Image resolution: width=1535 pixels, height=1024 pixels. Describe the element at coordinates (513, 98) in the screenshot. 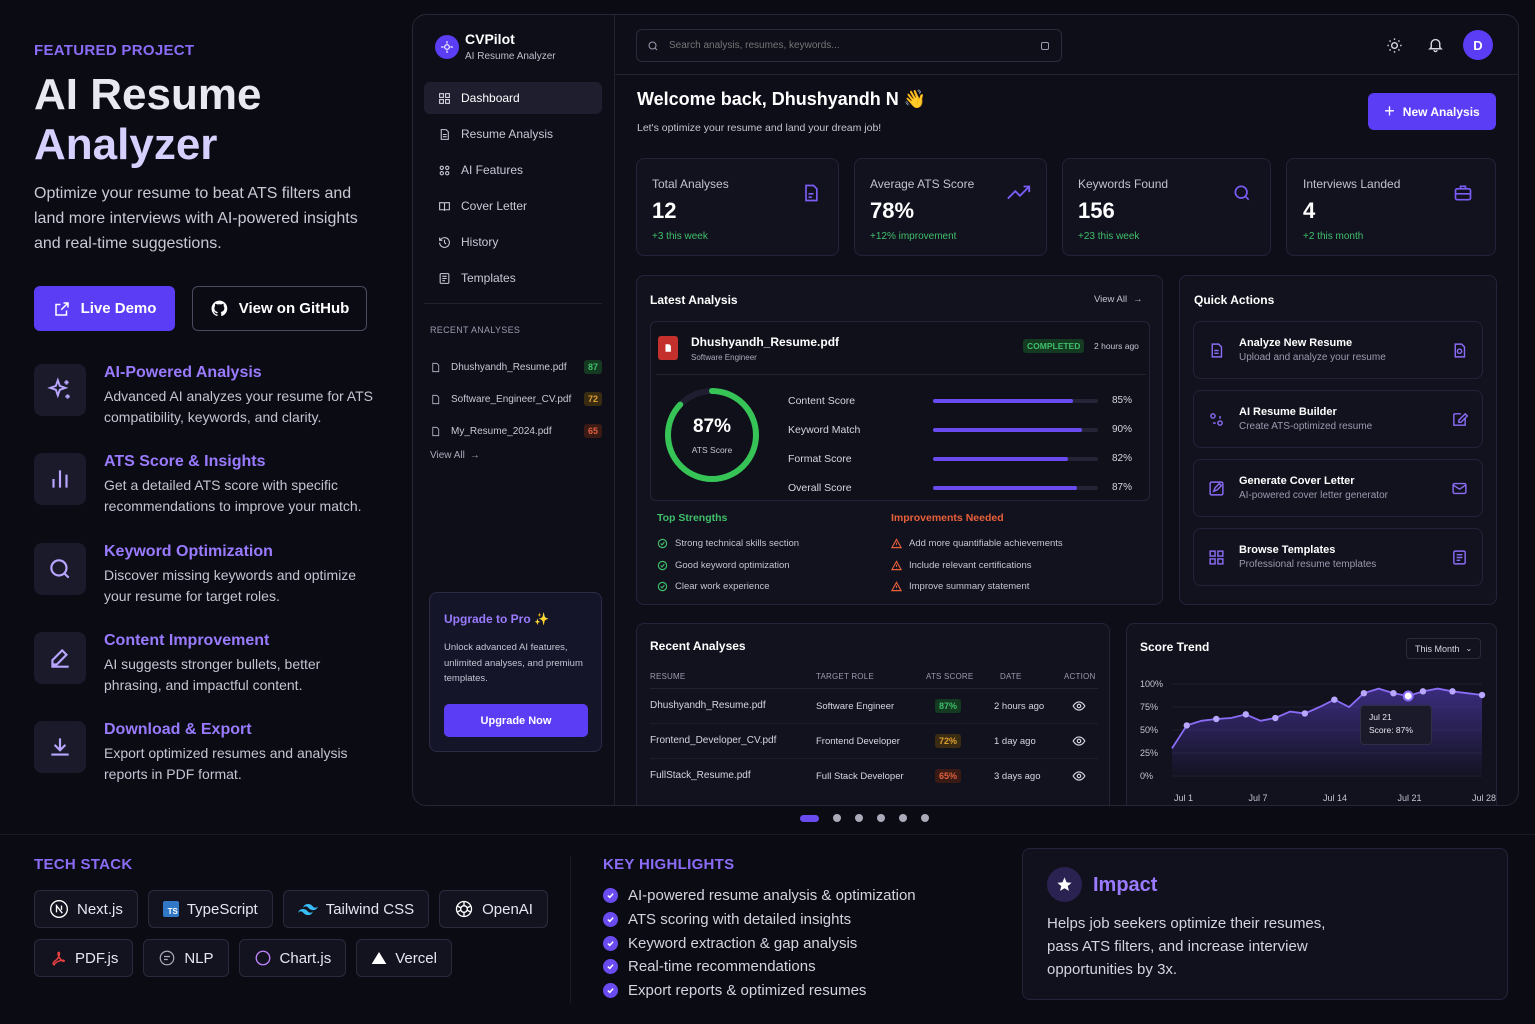

I see `sidebar-item-dashboard: Dashboard` at that location.